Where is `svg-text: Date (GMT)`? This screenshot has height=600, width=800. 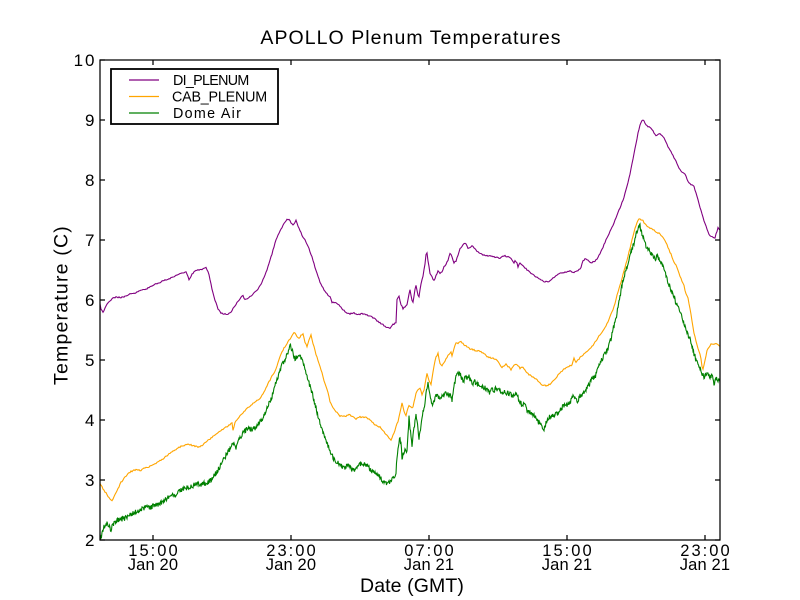
svg-text: Date (GMT) is located at coordinates (412, 586).